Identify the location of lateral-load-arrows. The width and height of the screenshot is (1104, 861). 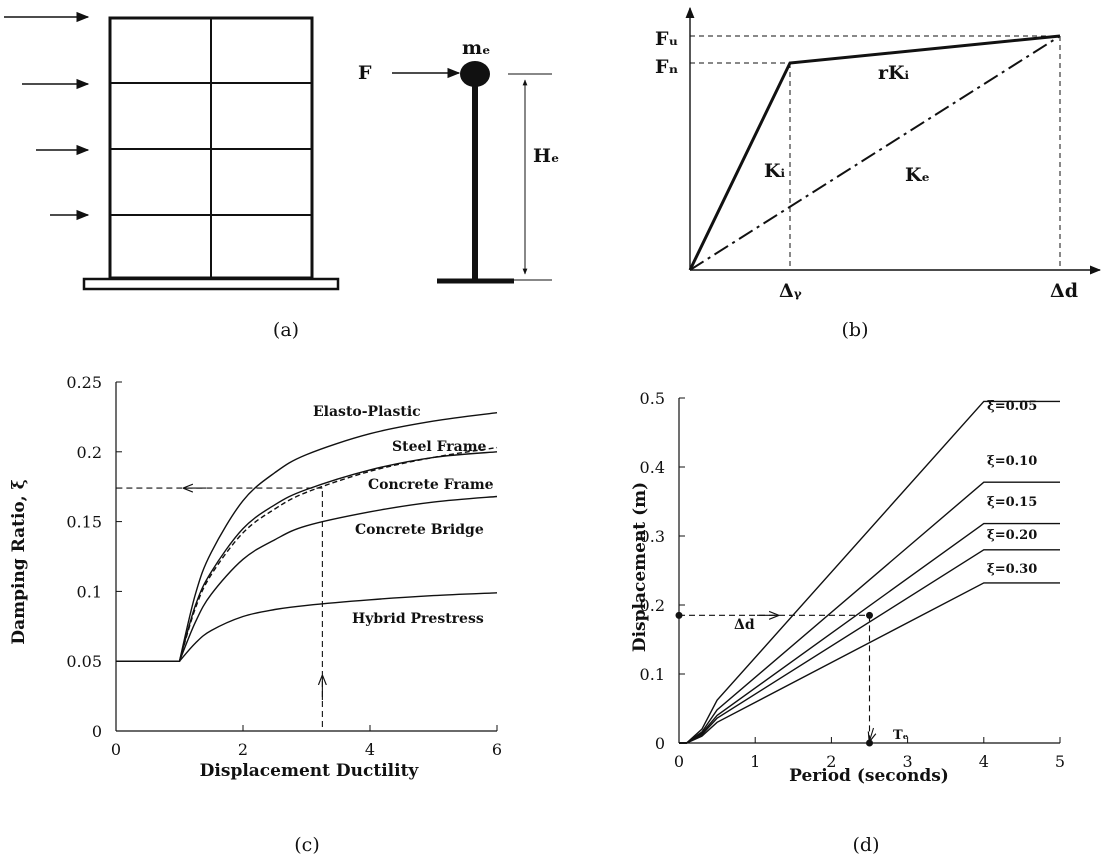
(47, 116).